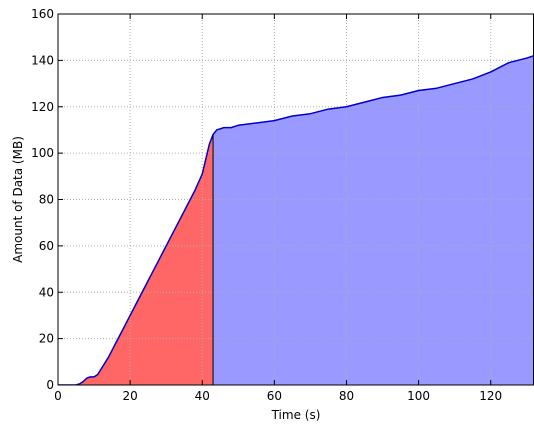  I want to click on y-tick-label: 120, so click(42, 107).